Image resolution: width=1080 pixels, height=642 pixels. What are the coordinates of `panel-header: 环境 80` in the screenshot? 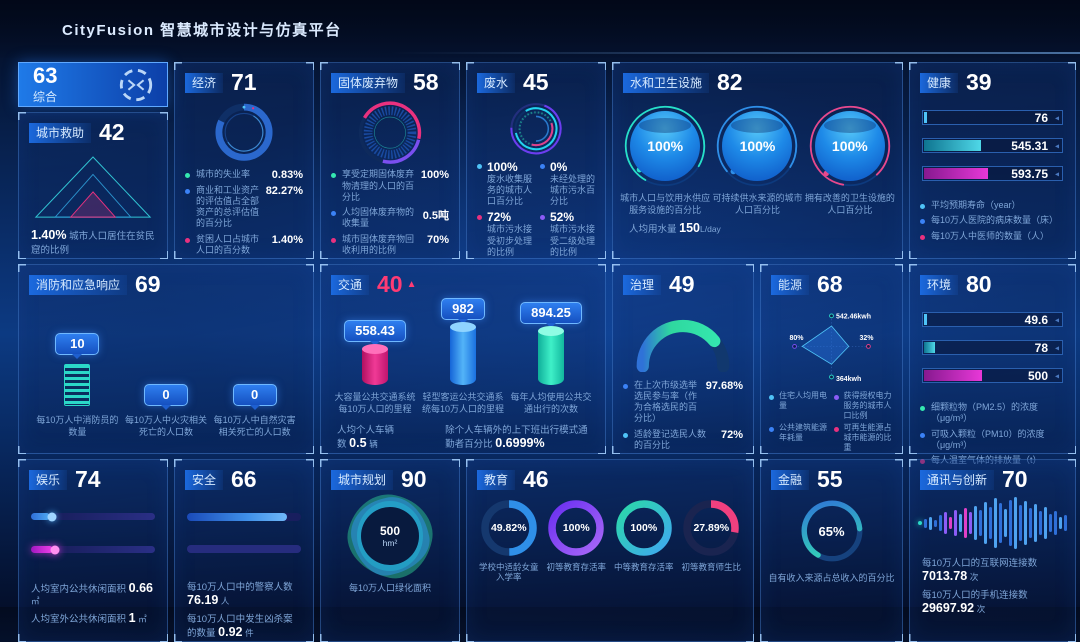 It's located at (992, 281).